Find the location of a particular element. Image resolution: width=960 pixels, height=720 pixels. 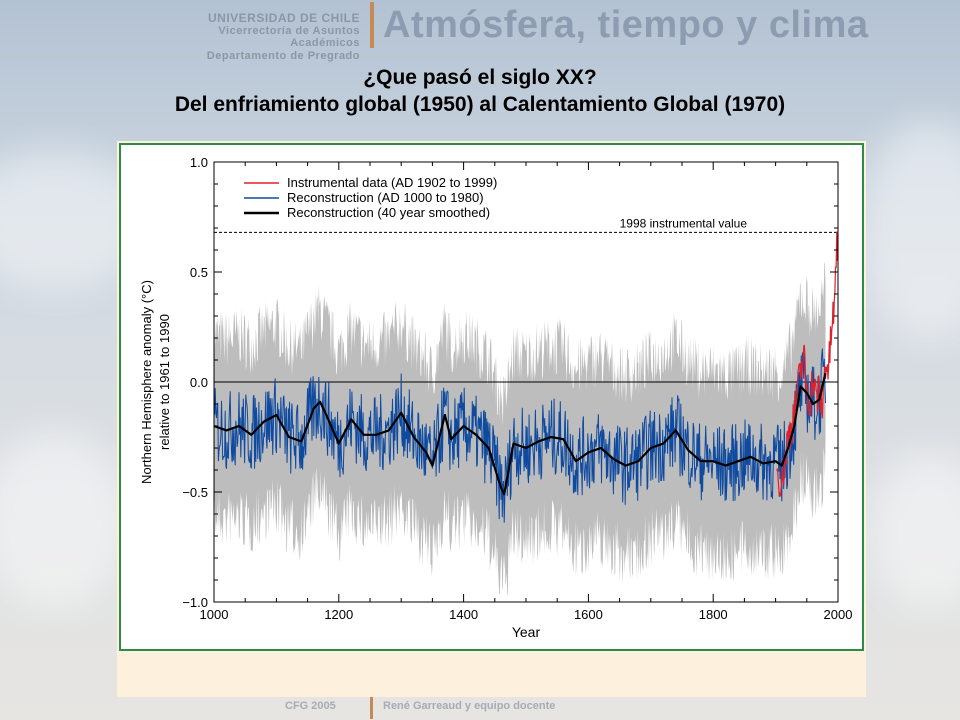

x-tick-label: 1800 is located at coordinates (713, 614).